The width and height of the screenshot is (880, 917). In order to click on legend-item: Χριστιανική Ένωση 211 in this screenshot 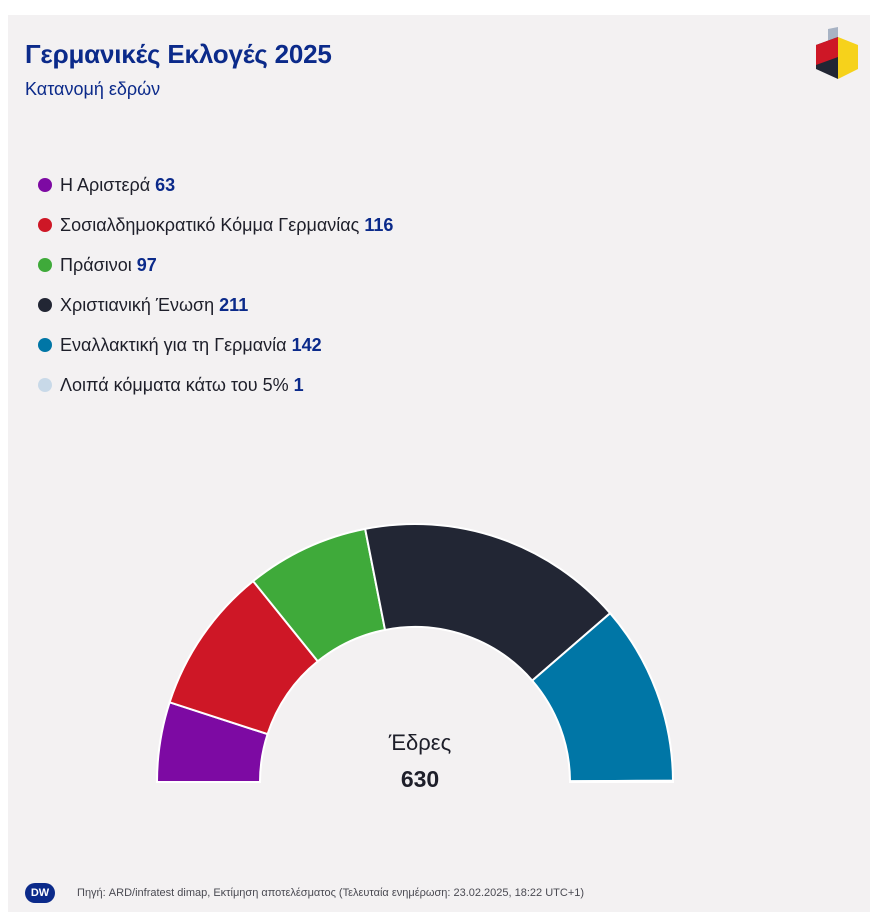, I will do `click(215, 305)`.